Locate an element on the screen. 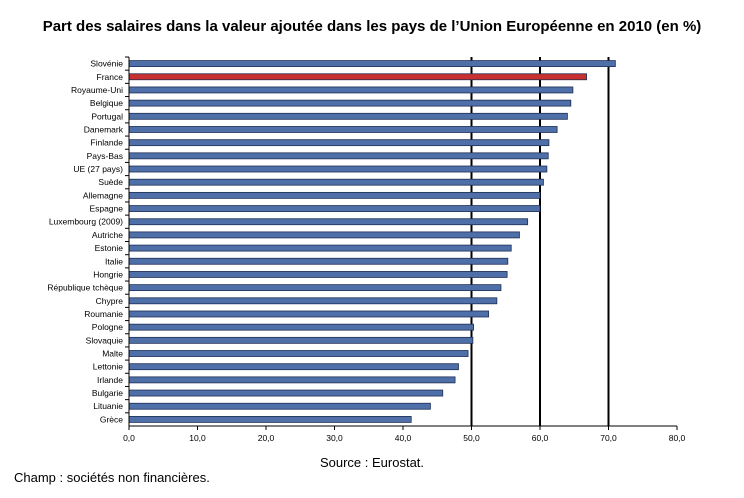 This screenshot has width=744, height=498. category-label-24: Irlande is located at coordinates (110, 380).